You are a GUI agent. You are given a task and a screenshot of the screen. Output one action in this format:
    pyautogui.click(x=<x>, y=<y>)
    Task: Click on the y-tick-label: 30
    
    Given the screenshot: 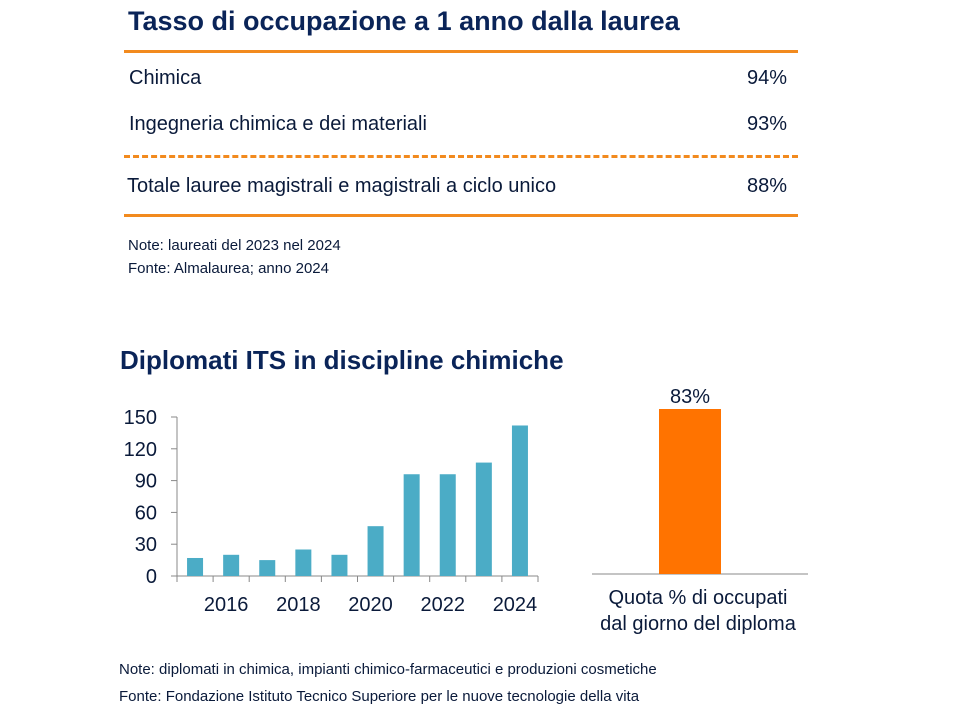 What is the action you would take?
    pyautogui.click(x=146, y=545)
    